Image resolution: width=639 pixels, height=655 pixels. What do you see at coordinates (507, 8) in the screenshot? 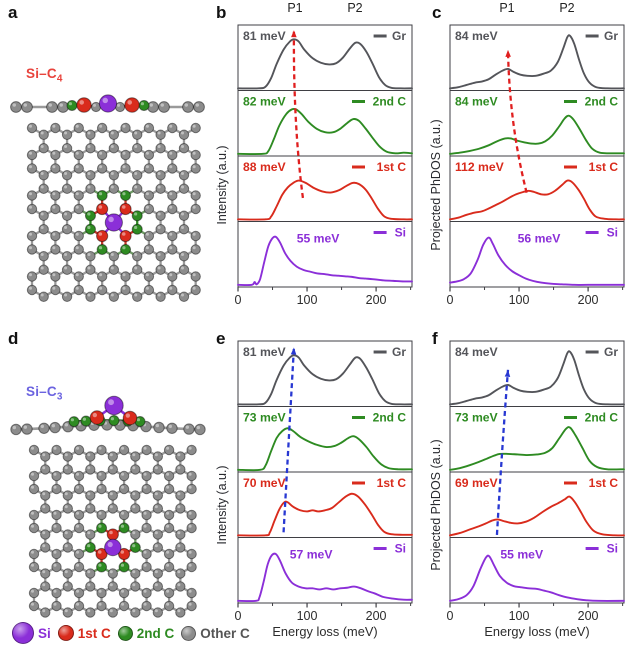
I see `peak-label-p1: P1` at bounding box center [507, 8].